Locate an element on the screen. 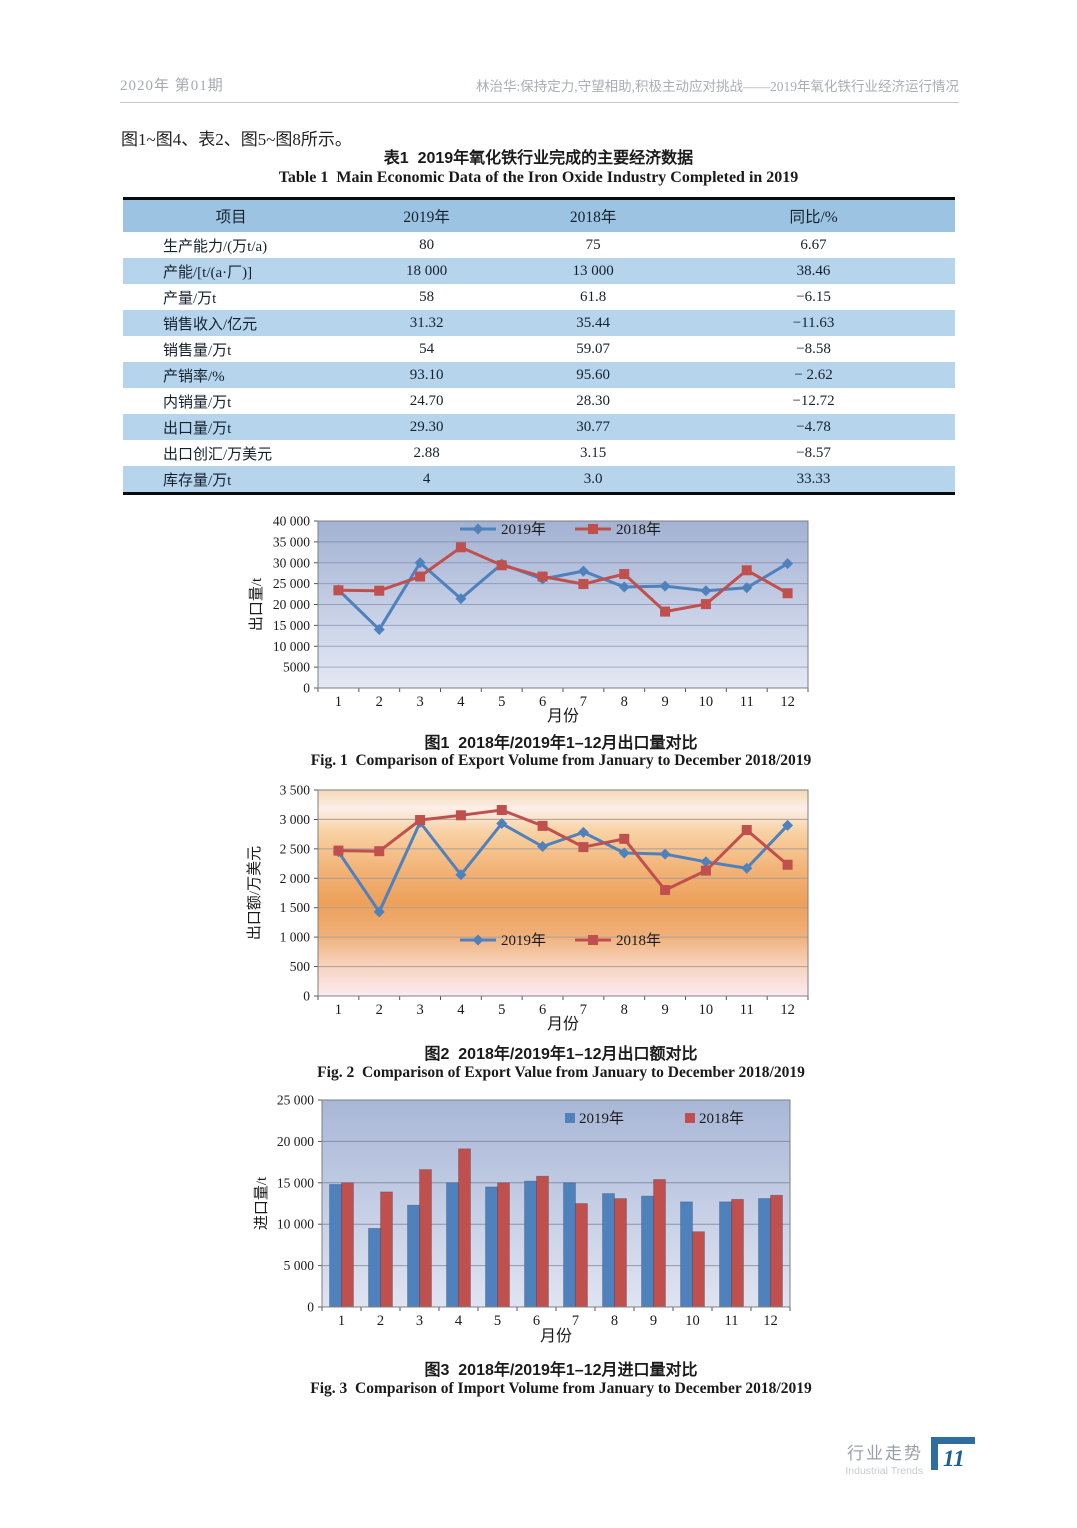 The height and width of the screenshot is (1528, 1077). plot-background is located at coordinates (563, 893).